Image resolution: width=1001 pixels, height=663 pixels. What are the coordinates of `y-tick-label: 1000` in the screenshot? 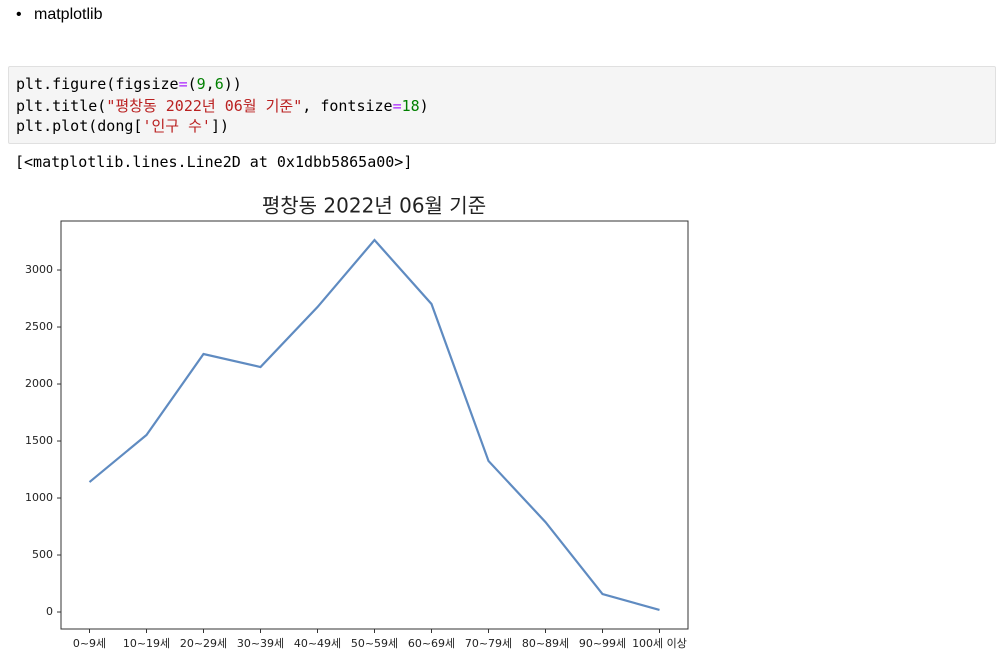 It's located at (39, 497).